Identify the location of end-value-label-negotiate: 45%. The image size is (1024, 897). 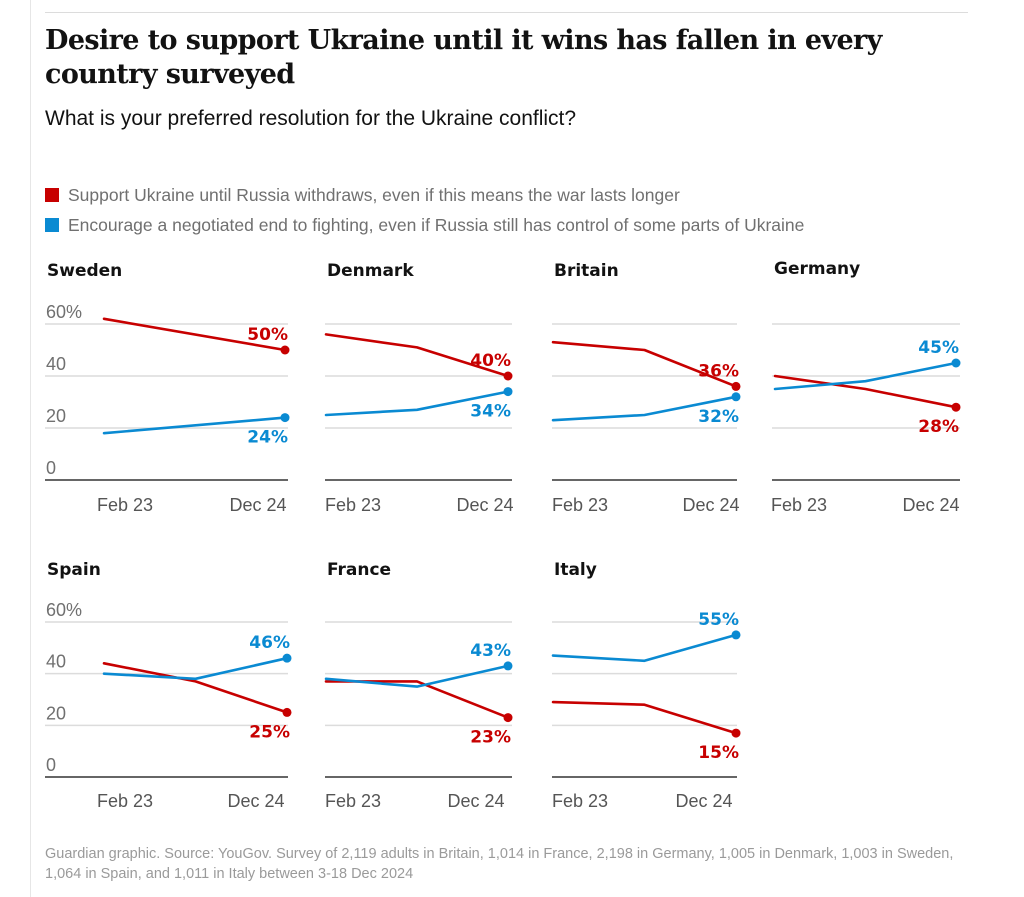
(938, 348).